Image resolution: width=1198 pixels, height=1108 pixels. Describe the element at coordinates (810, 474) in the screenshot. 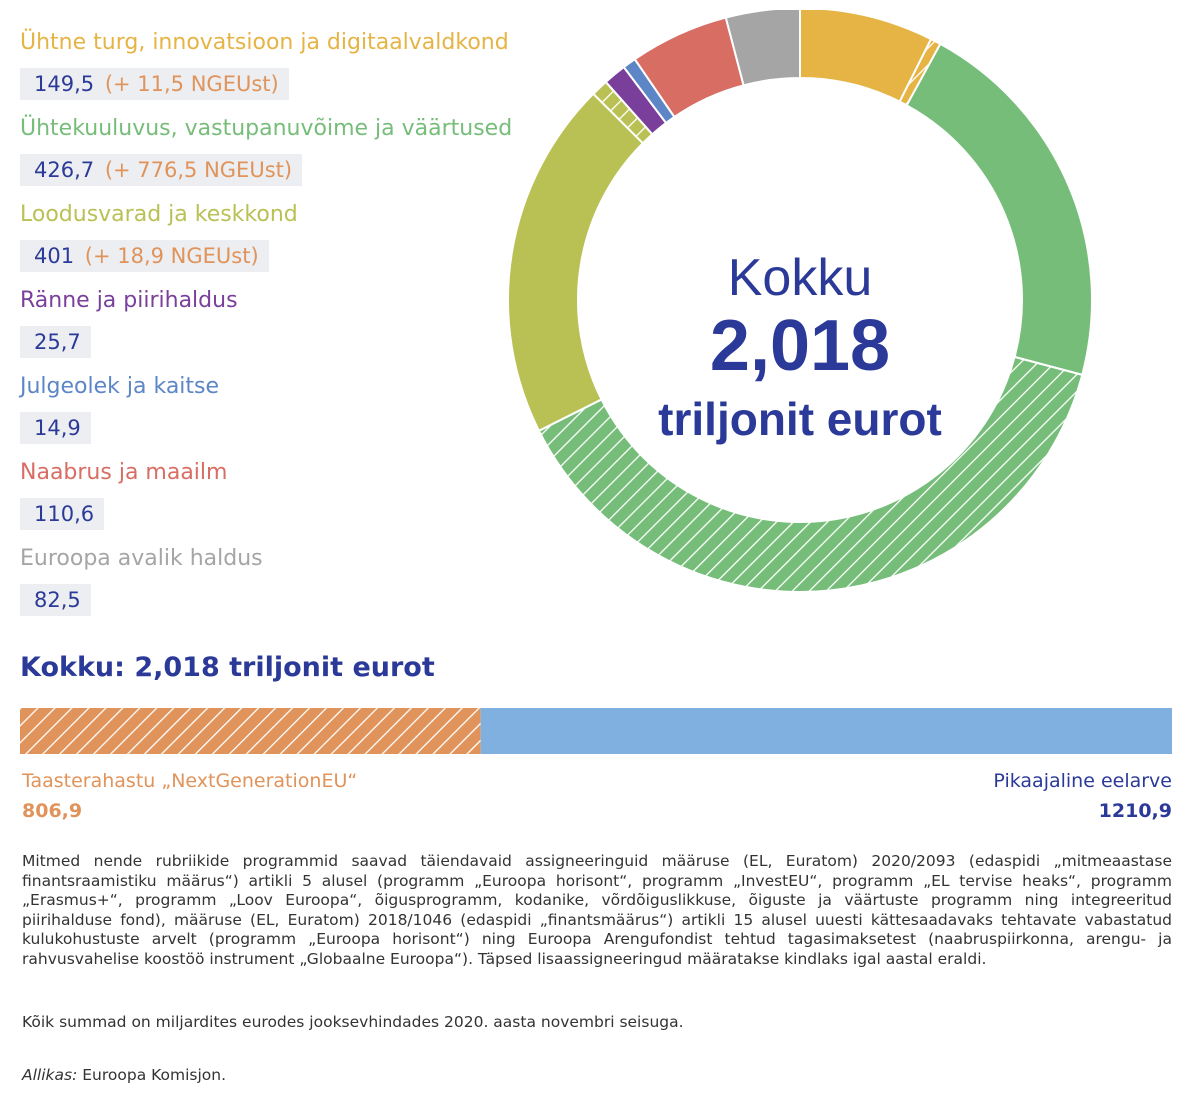

I see `donut-slice-1-ngeu-hatch` at that location.